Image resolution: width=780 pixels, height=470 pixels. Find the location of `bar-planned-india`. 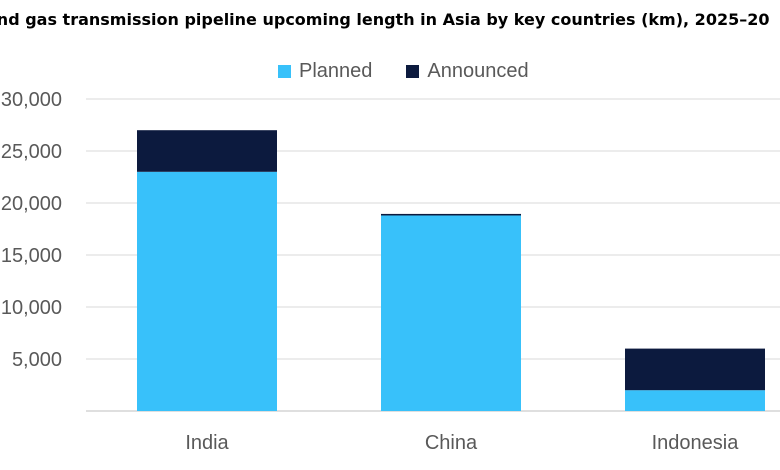

bar-planned-india is located at coordinates (207, 291).